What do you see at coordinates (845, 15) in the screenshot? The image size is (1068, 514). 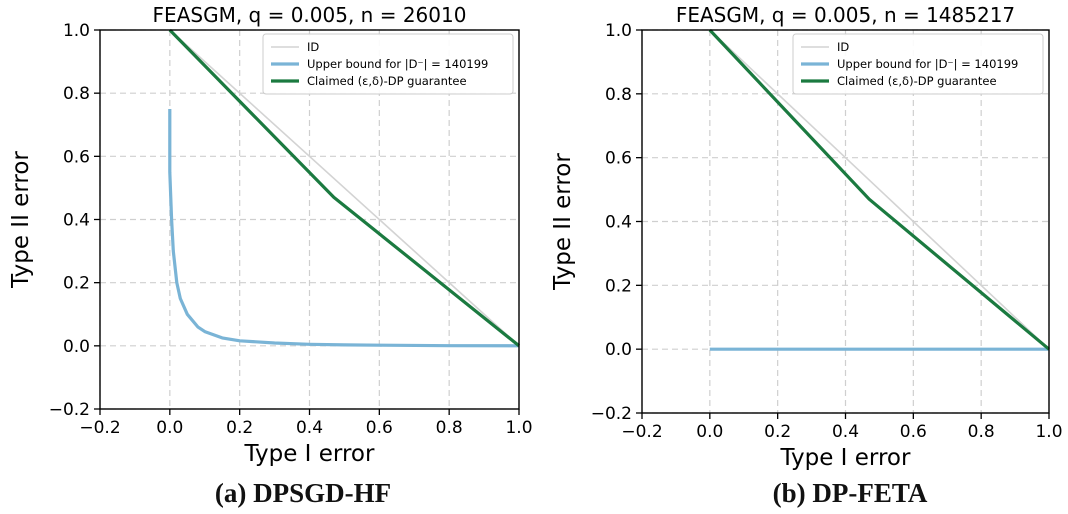 I see `chart-title: FEASGM, q = 0.005, n = 1485217` at bounding box center [845, 15].